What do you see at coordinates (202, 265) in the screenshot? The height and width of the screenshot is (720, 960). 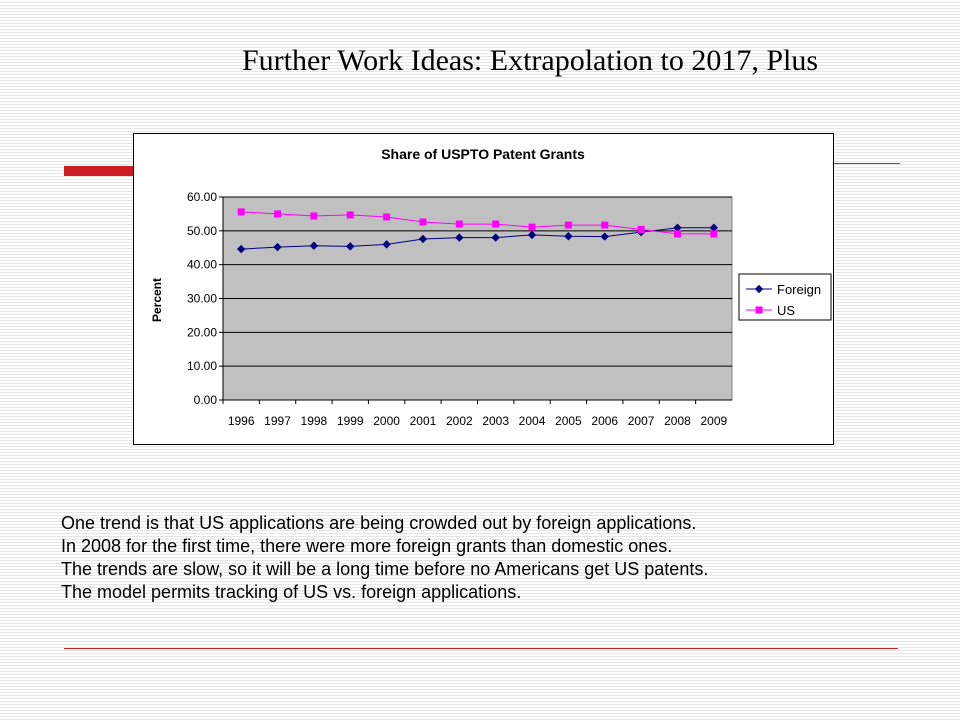 I see `y-tick-label: 40.00` at bounding box center [202, 265].